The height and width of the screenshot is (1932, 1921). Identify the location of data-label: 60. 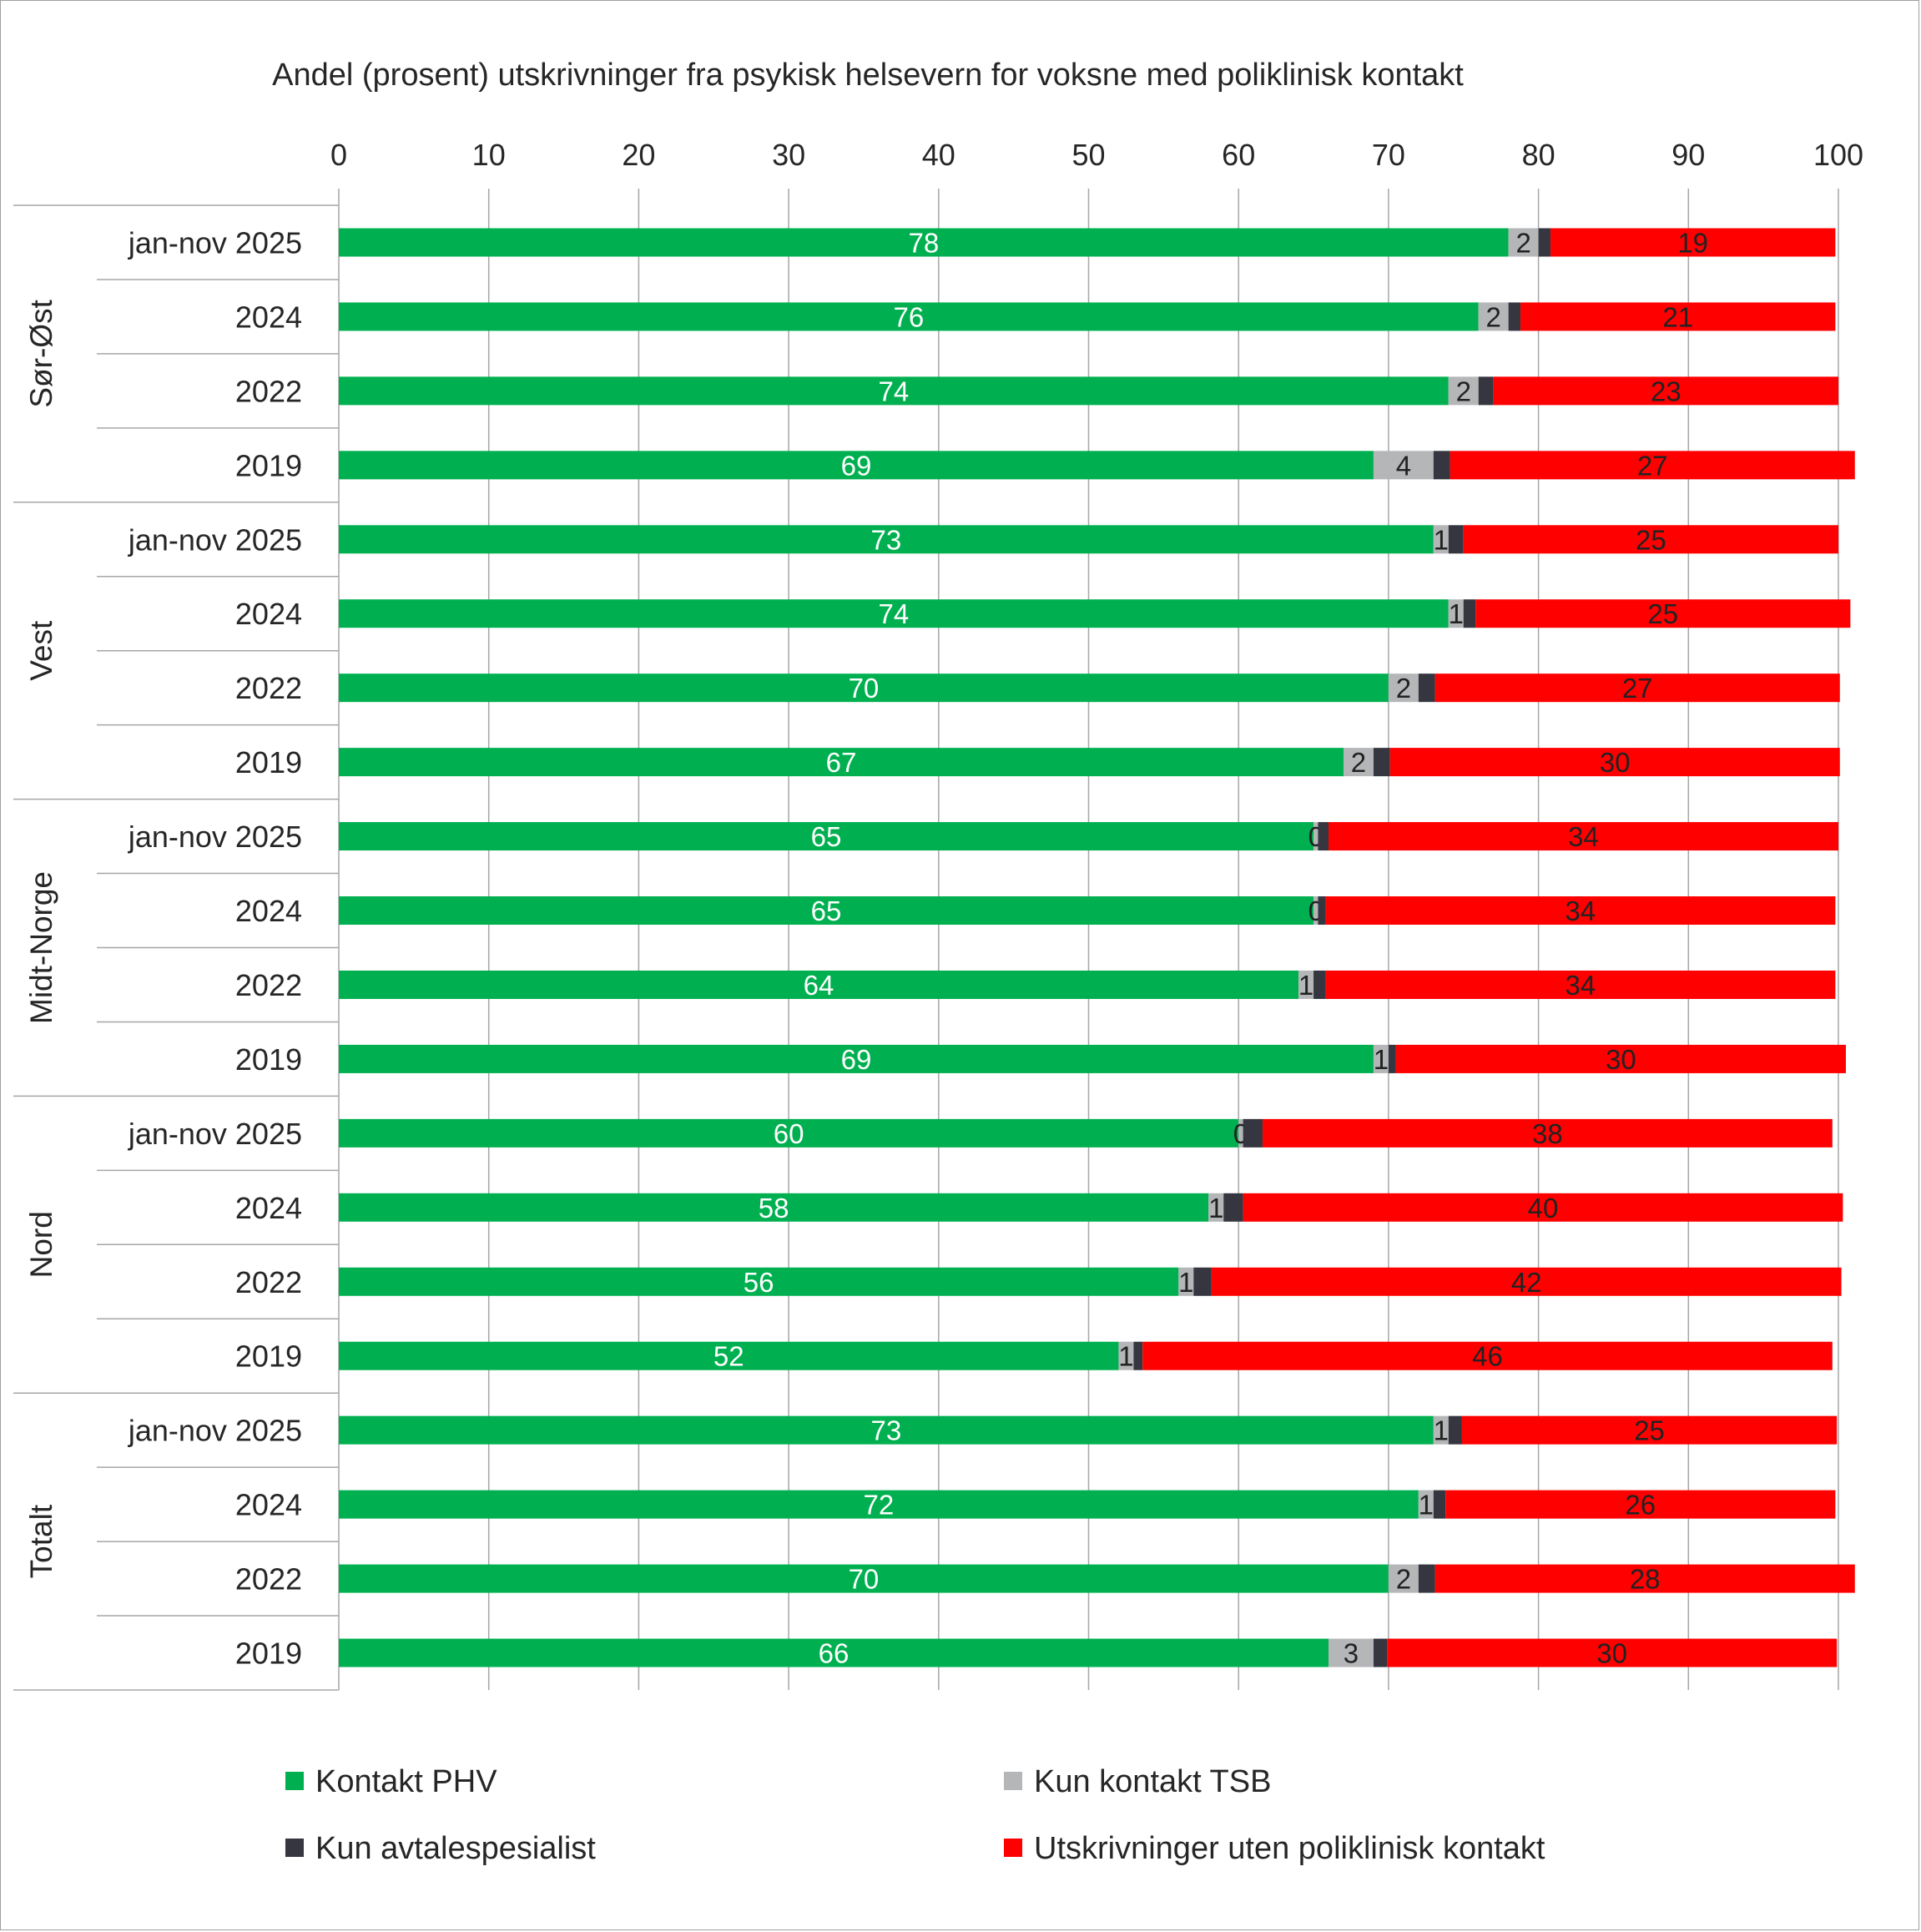
(789, 1133).